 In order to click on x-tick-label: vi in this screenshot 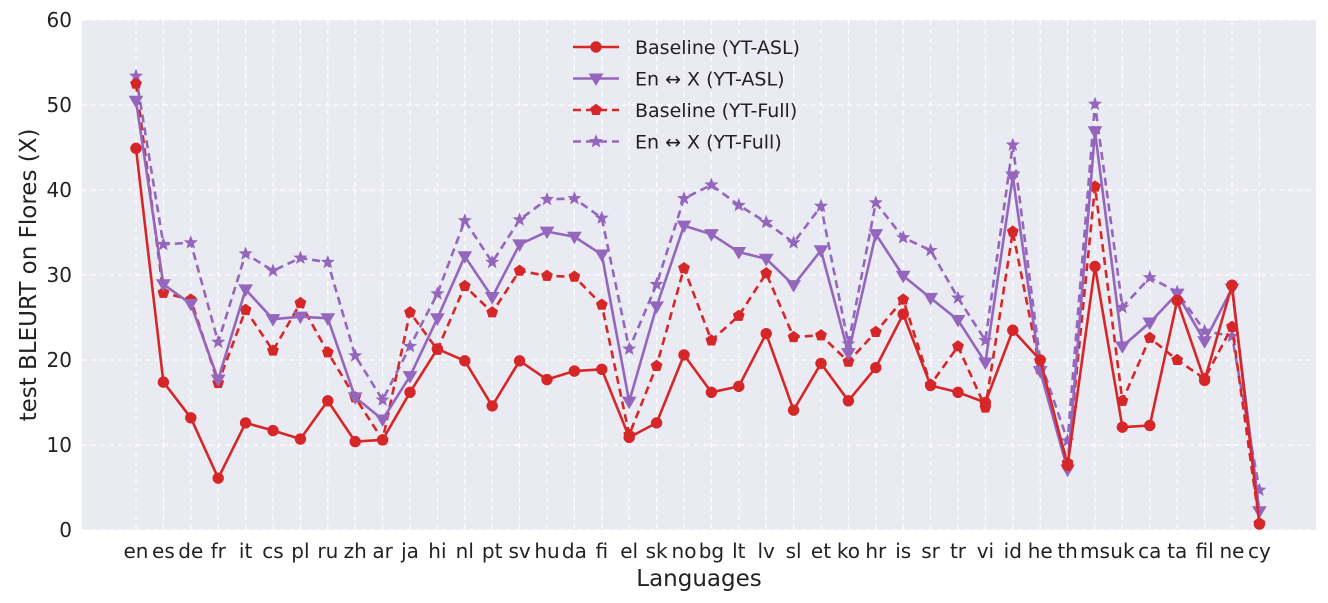, I will do `click(985, 551)`.